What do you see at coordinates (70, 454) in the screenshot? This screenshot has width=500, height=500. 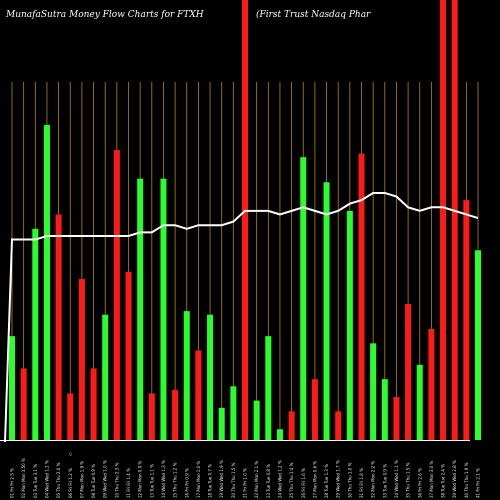 I see `x-axis-marker: 0` at bounding box center [70, 454].